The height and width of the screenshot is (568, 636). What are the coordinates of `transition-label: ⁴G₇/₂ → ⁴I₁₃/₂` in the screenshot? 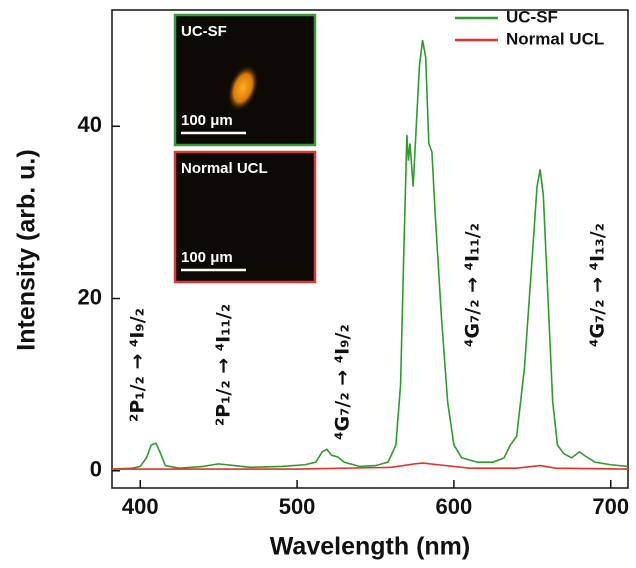 It's located at (598, 285).